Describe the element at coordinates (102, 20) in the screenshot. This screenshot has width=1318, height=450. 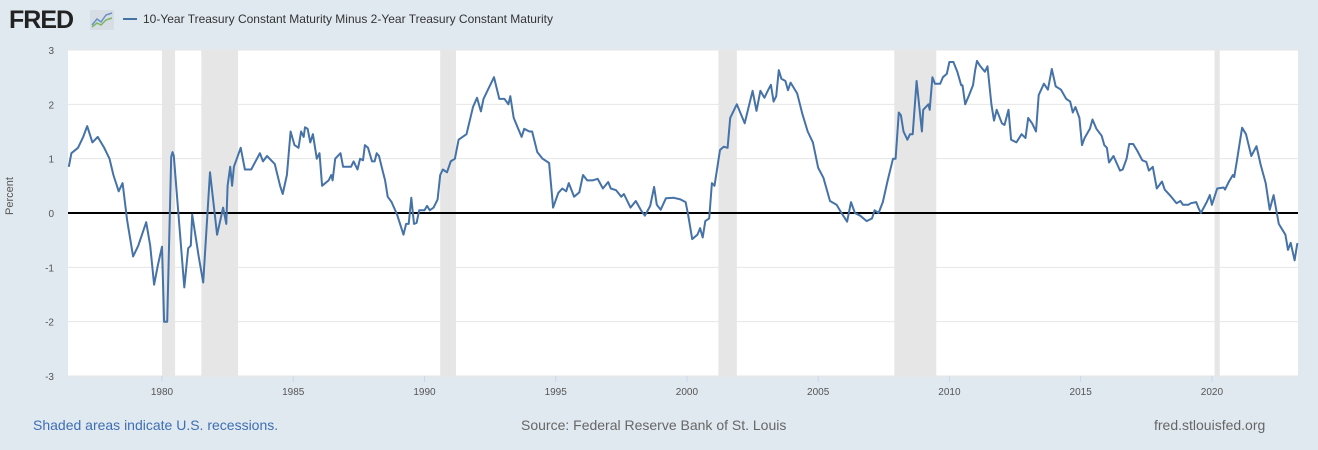
I see `line-chart-icon` at that location.